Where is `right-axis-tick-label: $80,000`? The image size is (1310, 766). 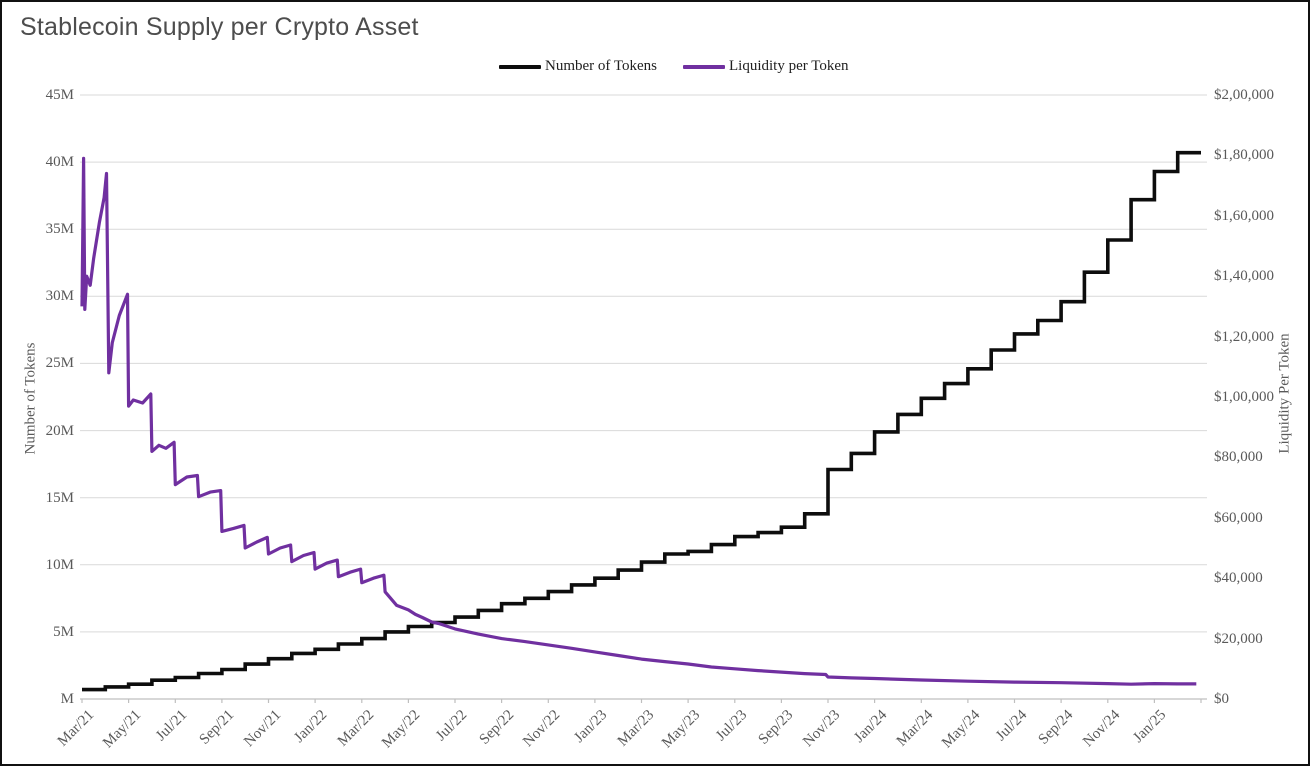
right-axis-tick-label: $80,000 is located at coordinates (1238, 457).